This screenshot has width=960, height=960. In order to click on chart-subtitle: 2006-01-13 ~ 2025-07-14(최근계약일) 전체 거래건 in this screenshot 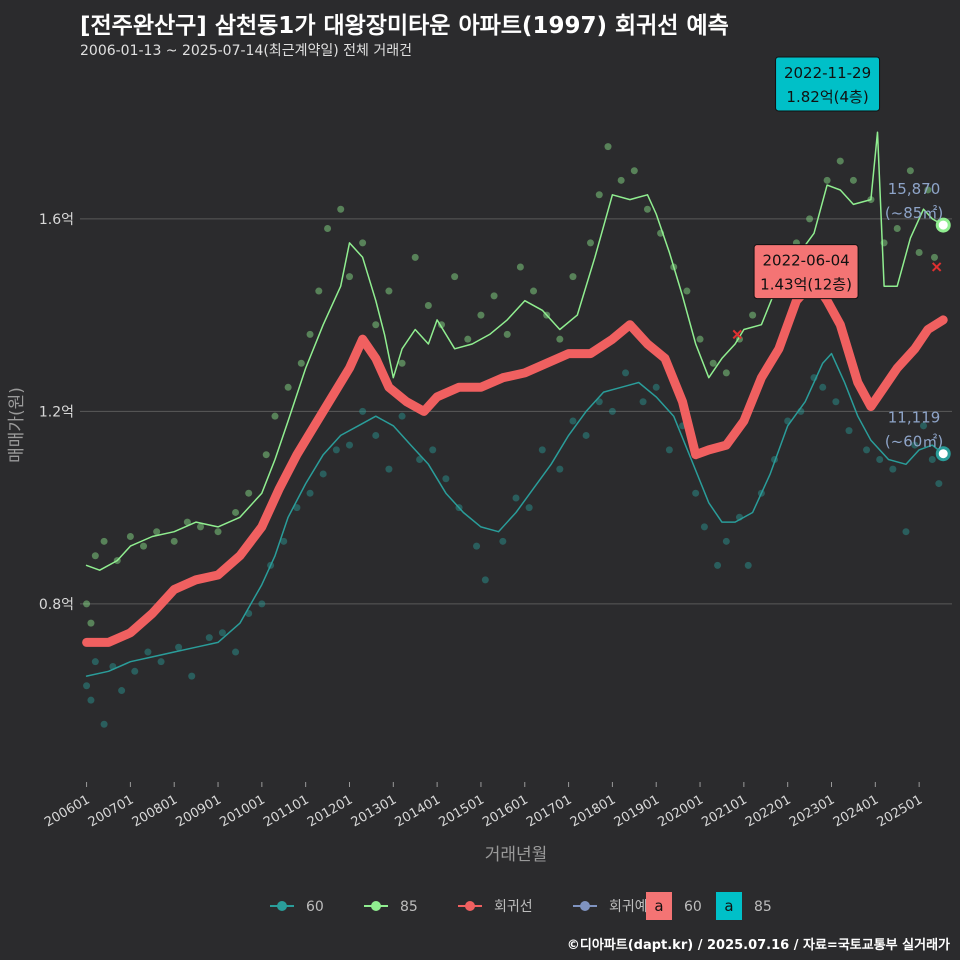, I will do `click(246, 51)`.